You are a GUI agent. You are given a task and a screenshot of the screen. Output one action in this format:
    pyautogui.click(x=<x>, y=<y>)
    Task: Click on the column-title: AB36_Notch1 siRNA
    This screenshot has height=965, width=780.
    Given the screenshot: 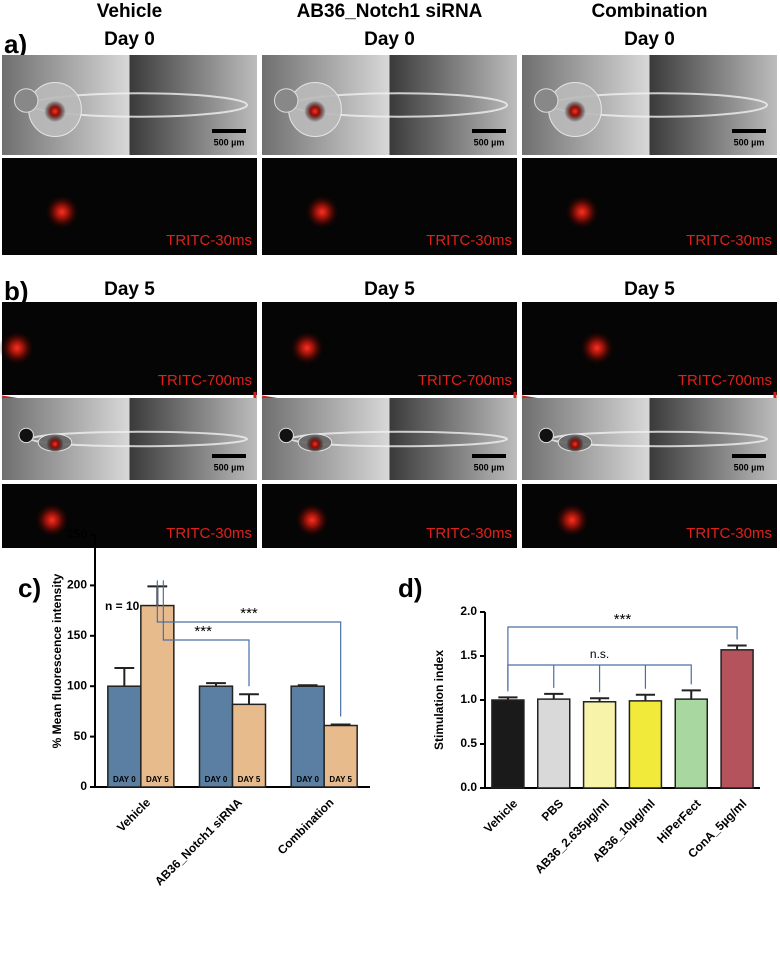 What is the action you would take?
    pyautogui.click(x=390, y=11)
    